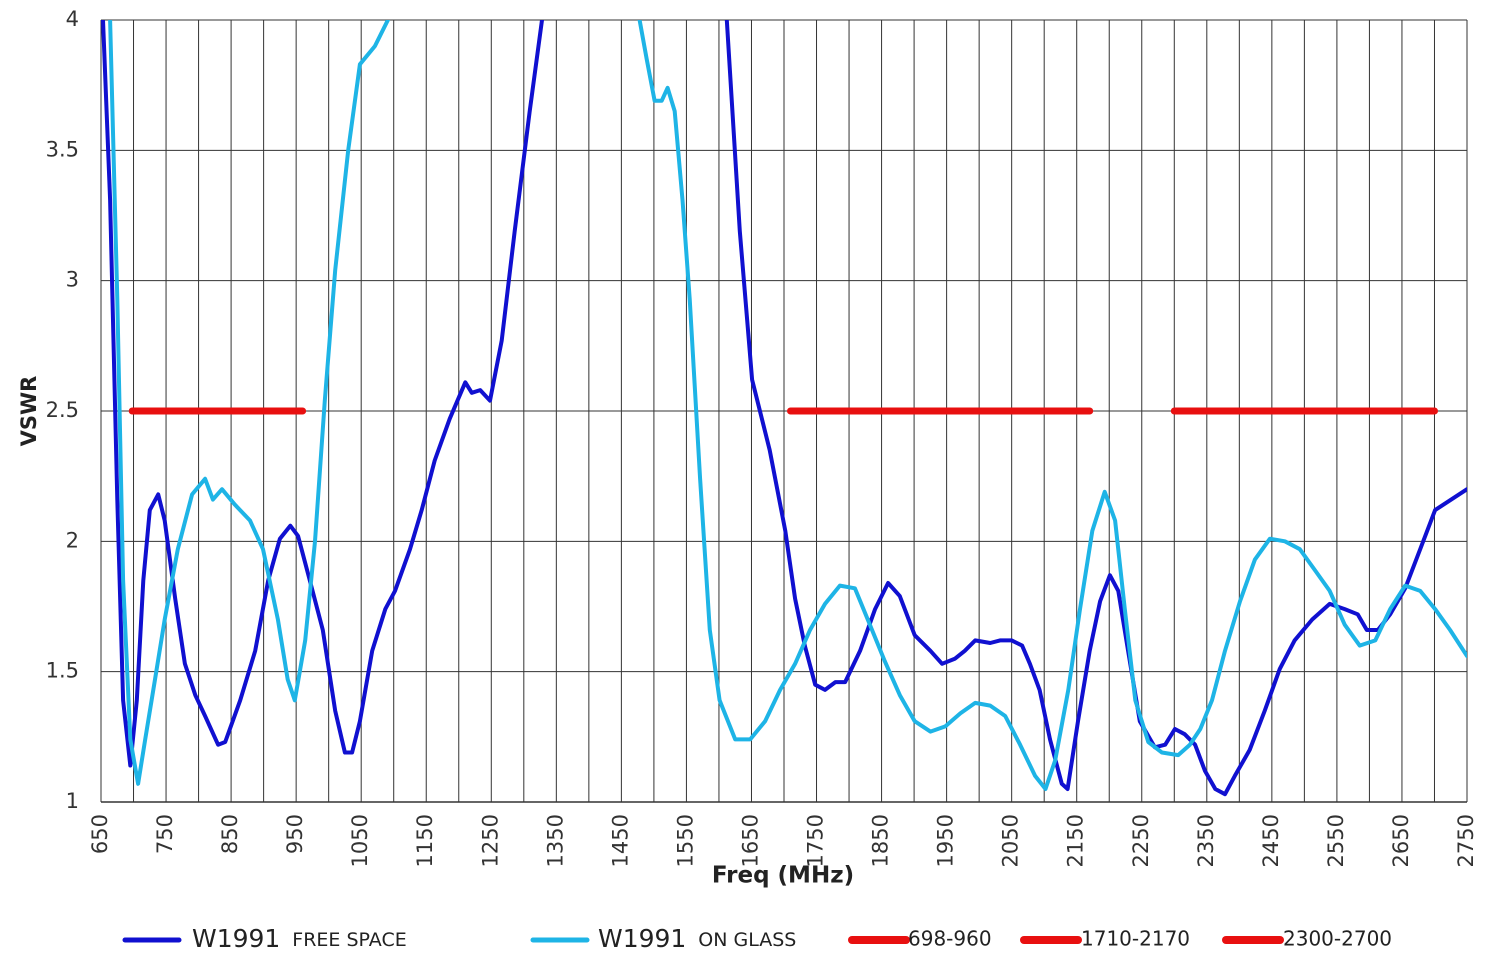 This screenshot has height=954, width=1492. I want to click on x-tick-label: 2150, so click(1076, 840).